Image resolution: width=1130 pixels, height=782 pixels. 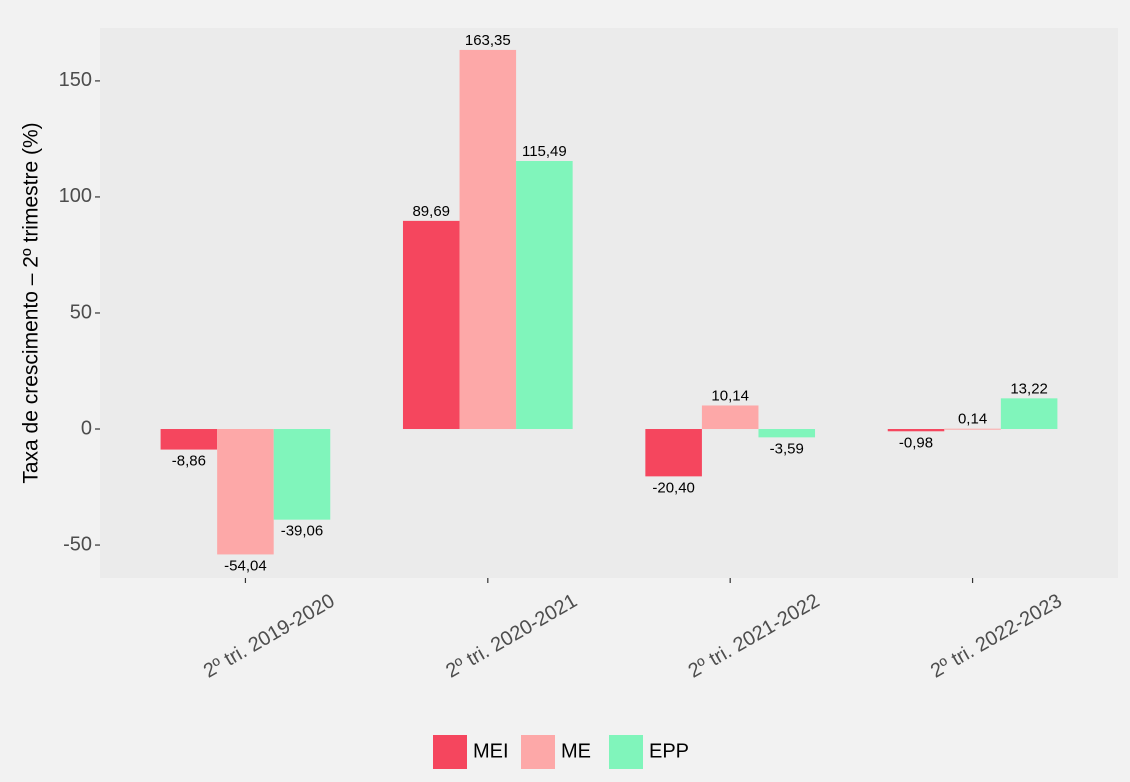 I want to click on y-tick-label: 50, so click(x=81, y=312).